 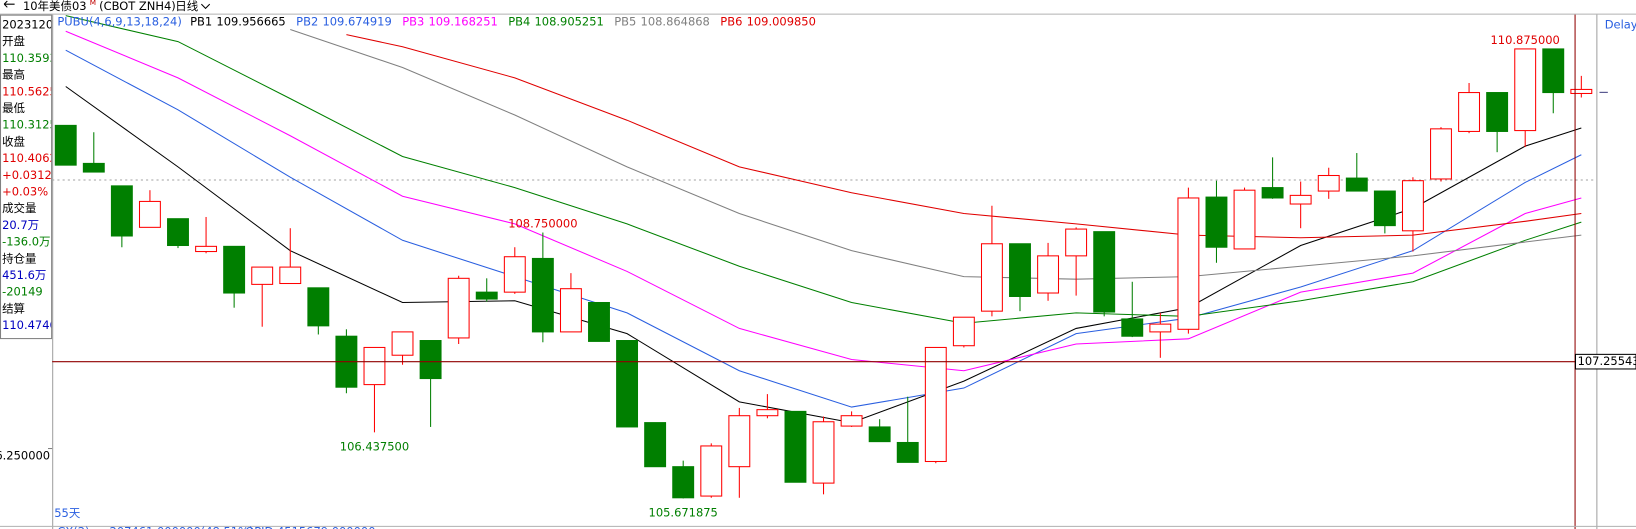 I want to click on legend-value: 108.905251, so click(x=569, y=21).